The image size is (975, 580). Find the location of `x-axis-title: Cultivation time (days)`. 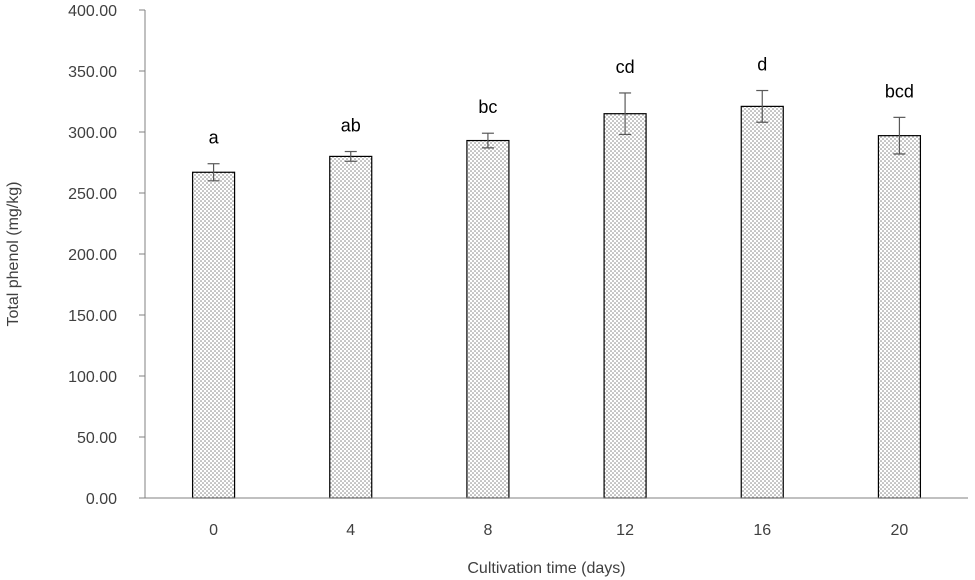

x-axis-title: Cultivation time (days) is located at coordinates (546, 568).